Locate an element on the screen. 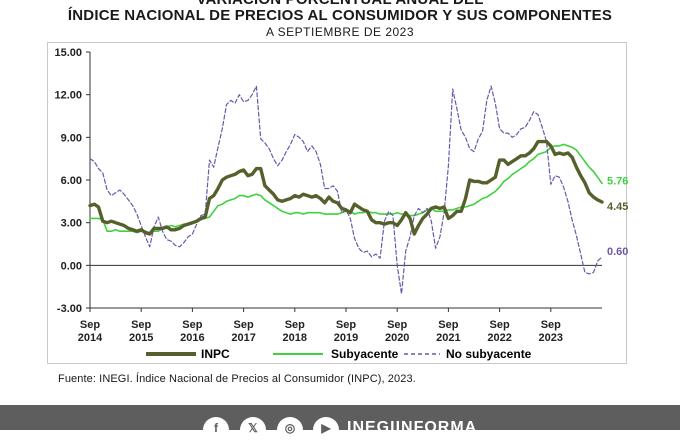 The image size is (680, 443). legend-no-subyacente-label: No subyacente is located at coordinates (489, 354).